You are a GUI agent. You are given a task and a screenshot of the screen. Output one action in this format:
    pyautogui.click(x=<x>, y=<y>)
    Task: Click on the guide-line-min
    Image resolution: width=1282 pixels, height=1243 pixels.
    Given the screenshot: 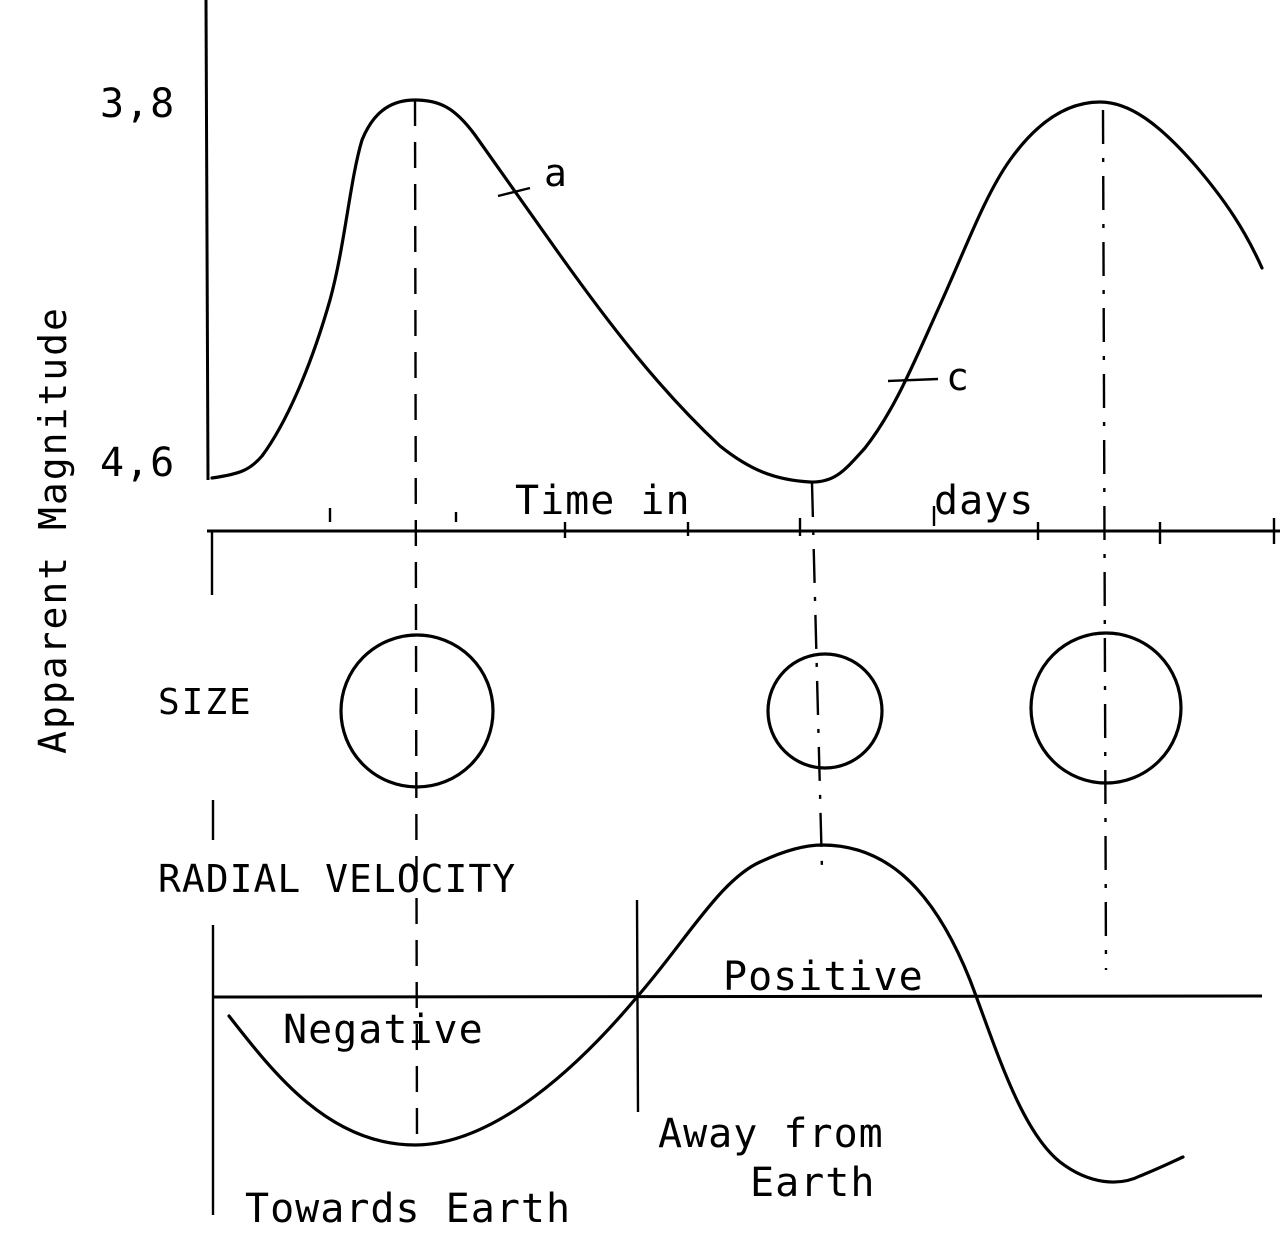 What is the action you would take?
    pyautogui.click(x=817, y=676)
    